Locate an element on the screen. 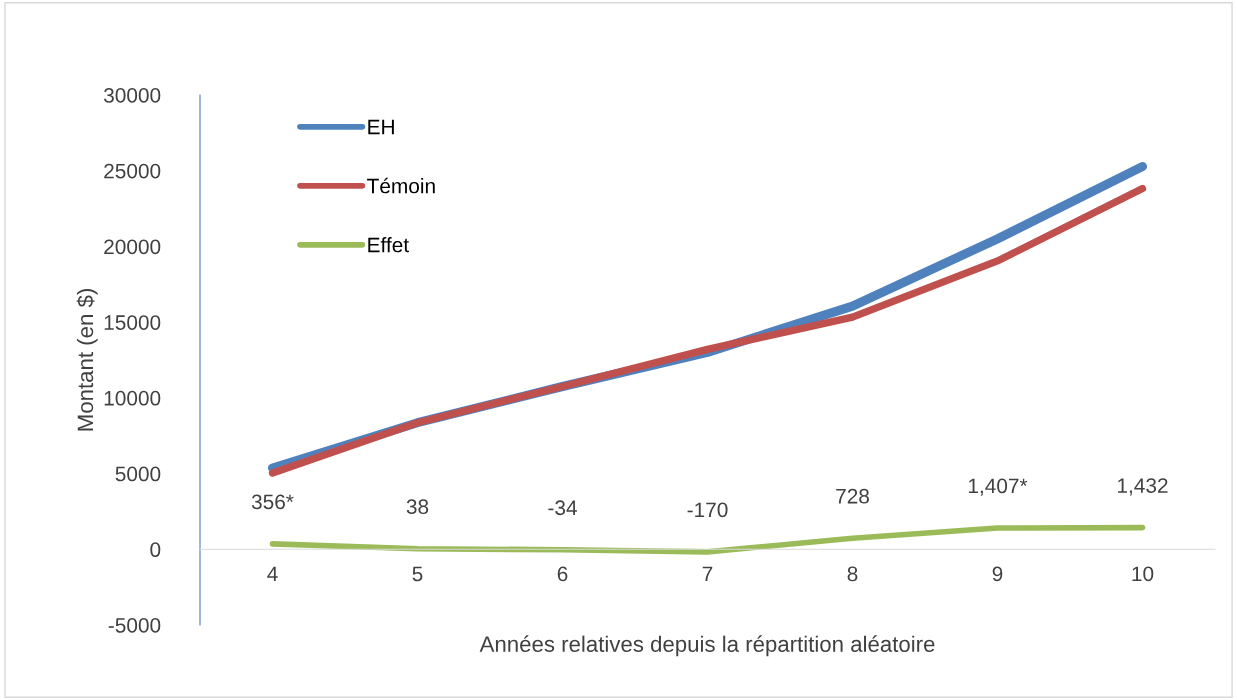 The image size is (1237, 700). data-label: -34 is located at coordinates (562, 508).